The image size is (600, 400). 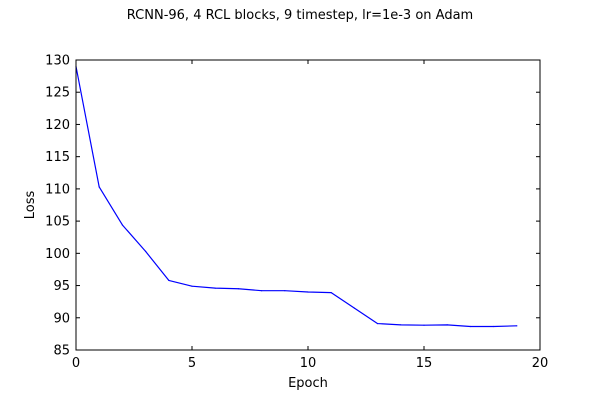 I want to click on y-tick-label: 95, so click(x=61, y=286).